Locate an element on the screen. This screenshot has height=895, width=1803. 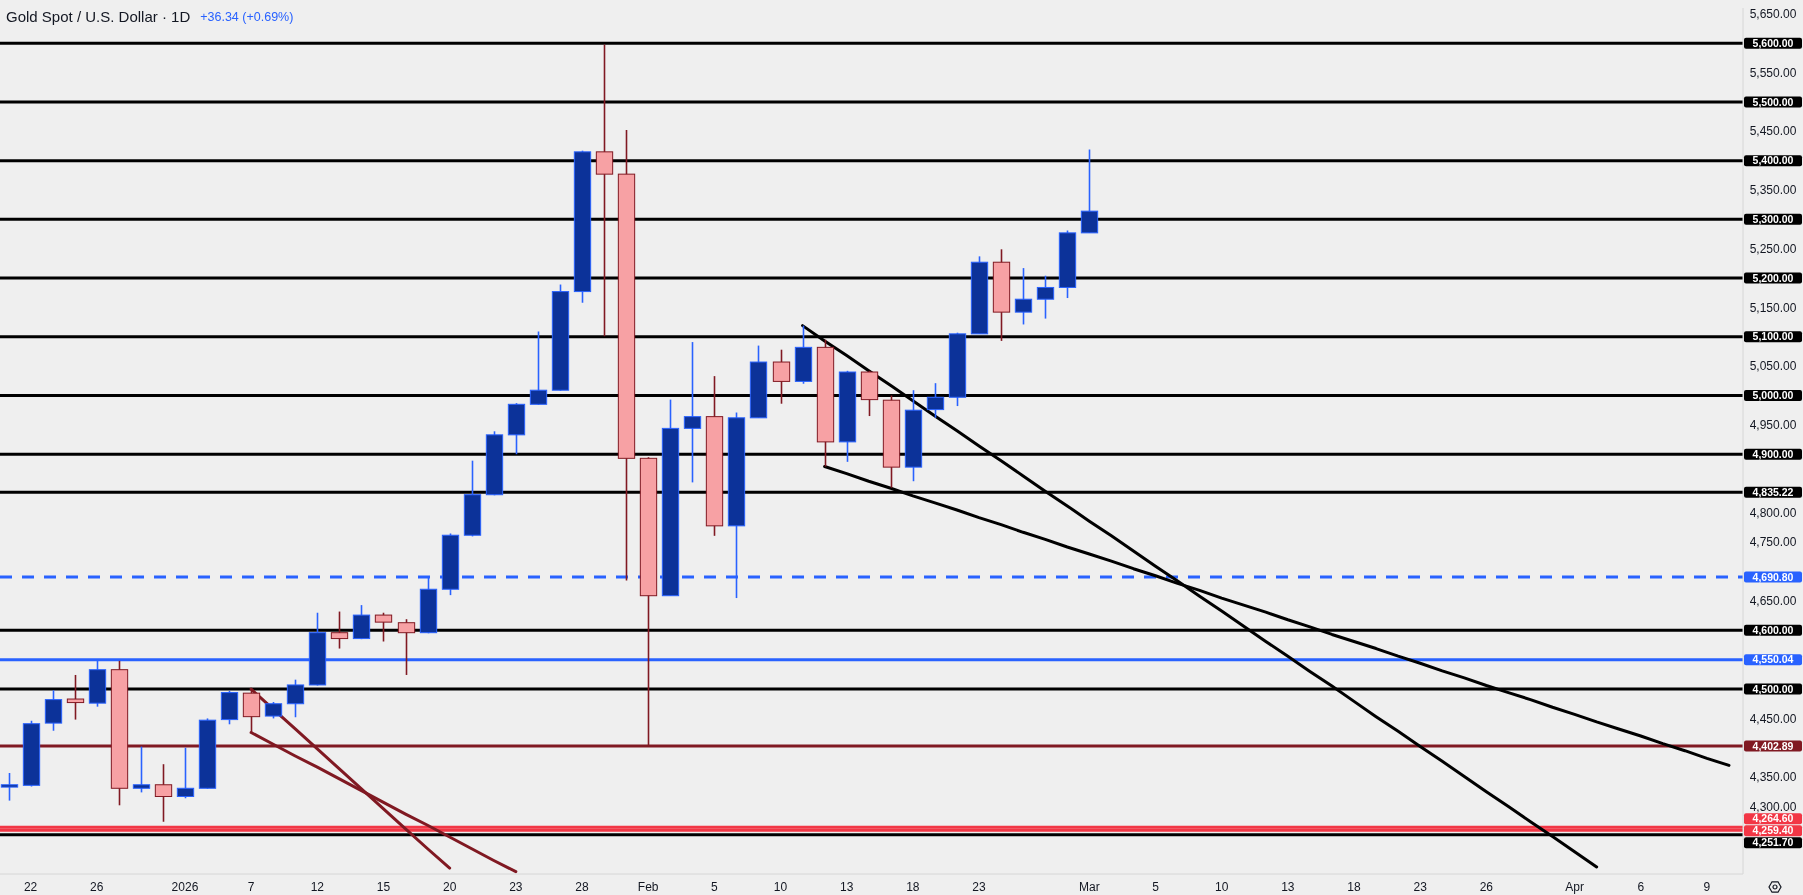
x-tick-label: Feb is located at coordinates (648, 887).